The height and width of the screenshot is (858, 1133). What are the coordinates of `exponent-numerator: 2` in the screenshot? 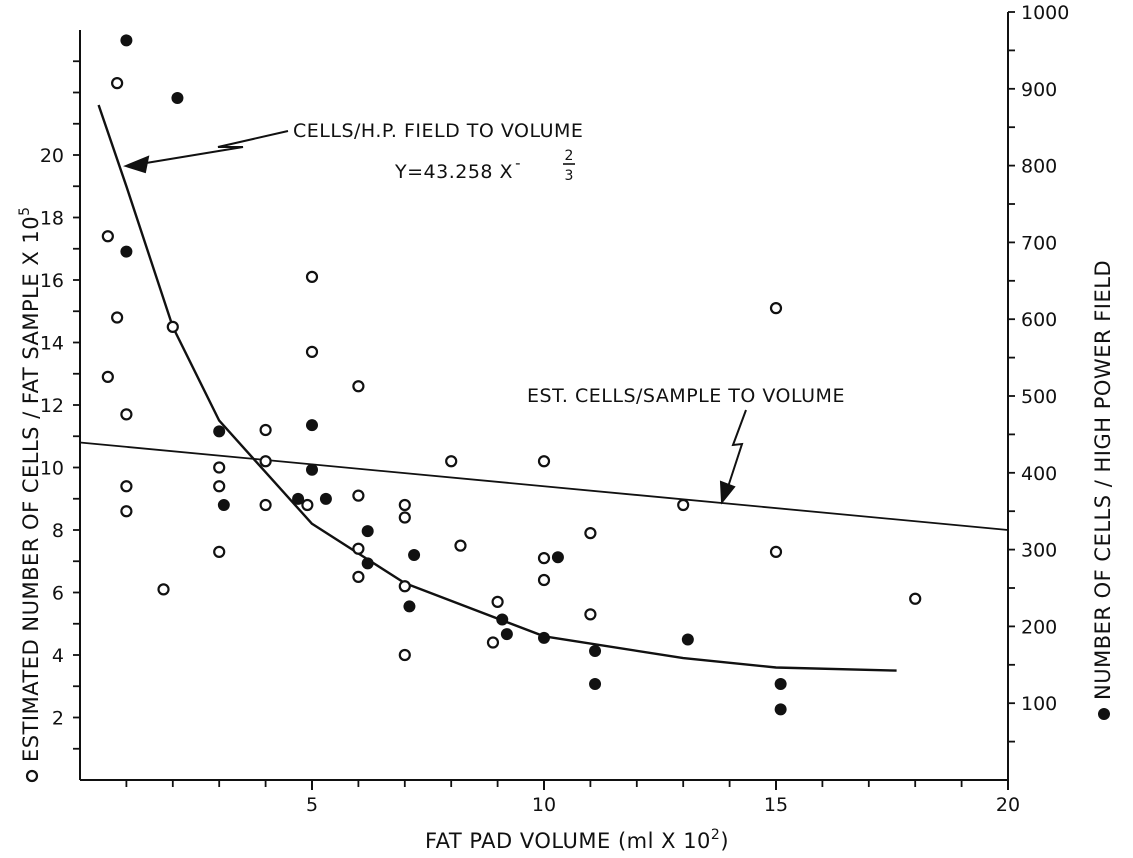 It's located at (569, 156).